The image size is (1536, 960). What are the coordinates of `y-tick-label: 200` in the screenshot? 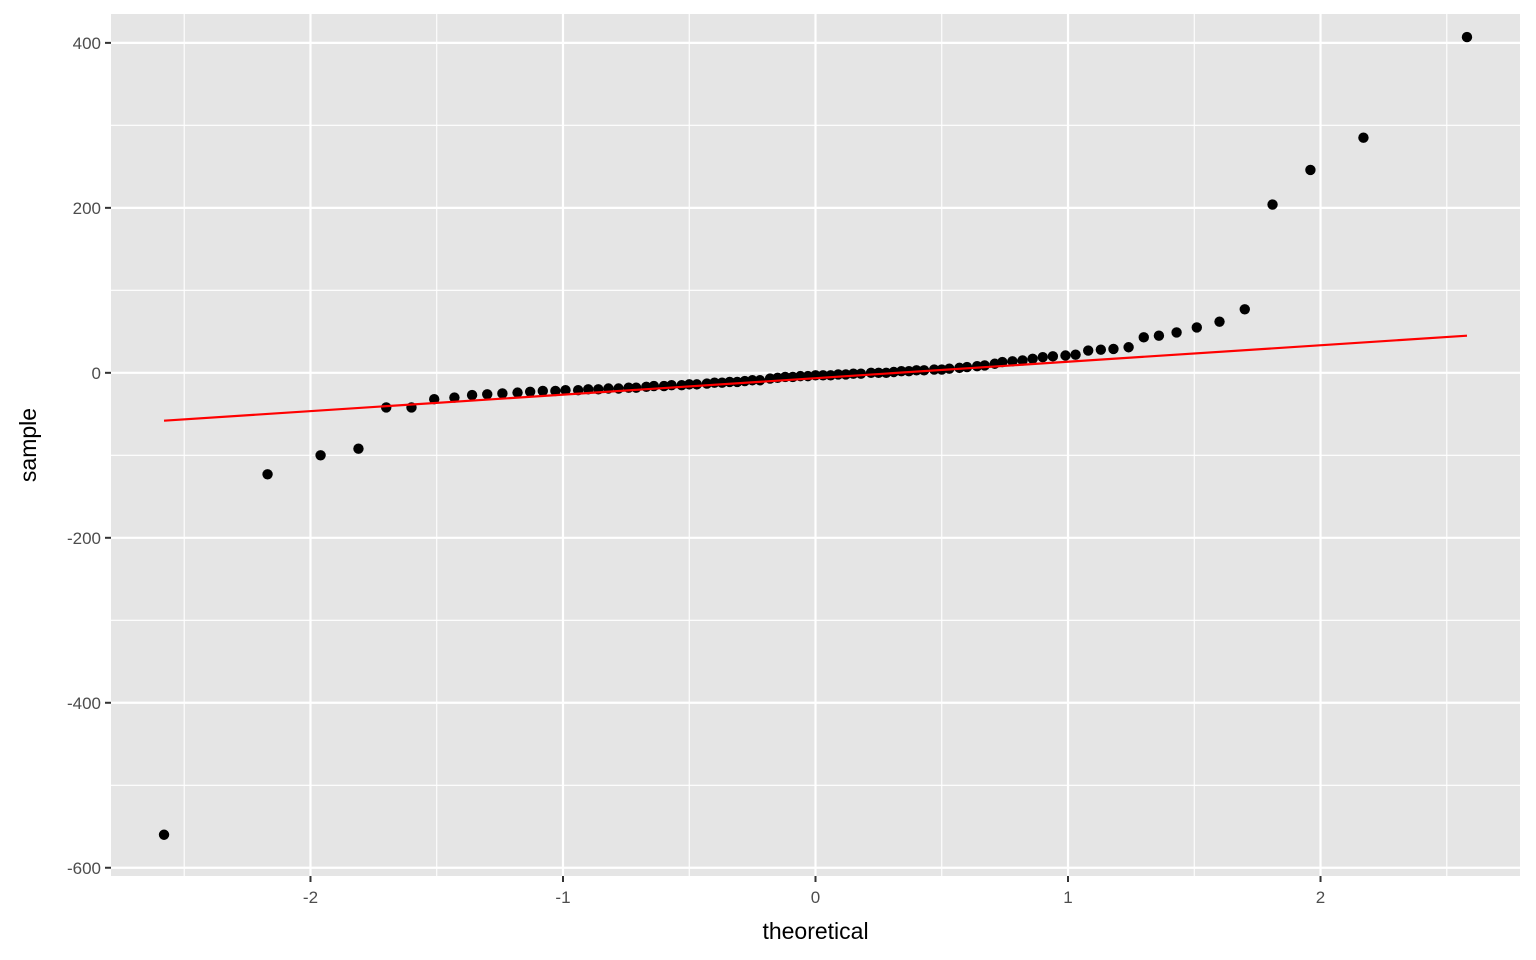 It's located at (87, 208).